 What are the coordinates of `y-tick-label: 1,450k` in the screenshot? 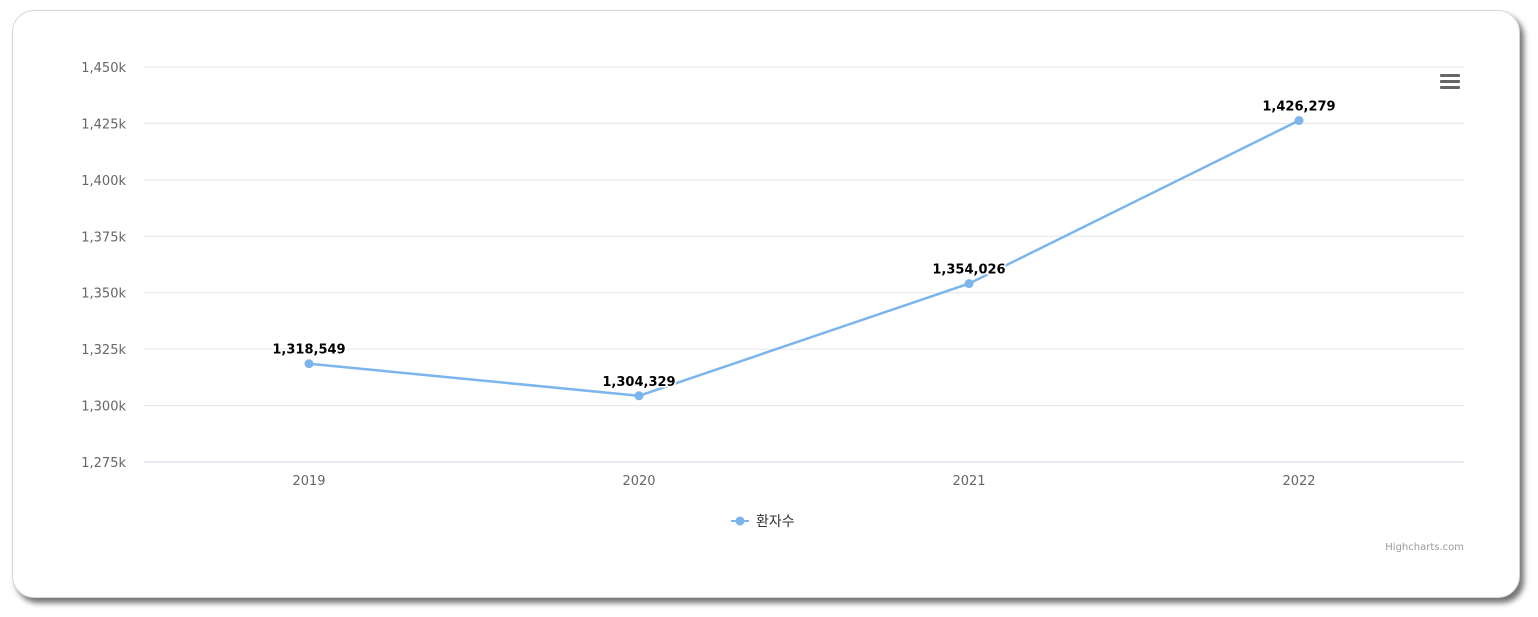 It's located at (103, 68).